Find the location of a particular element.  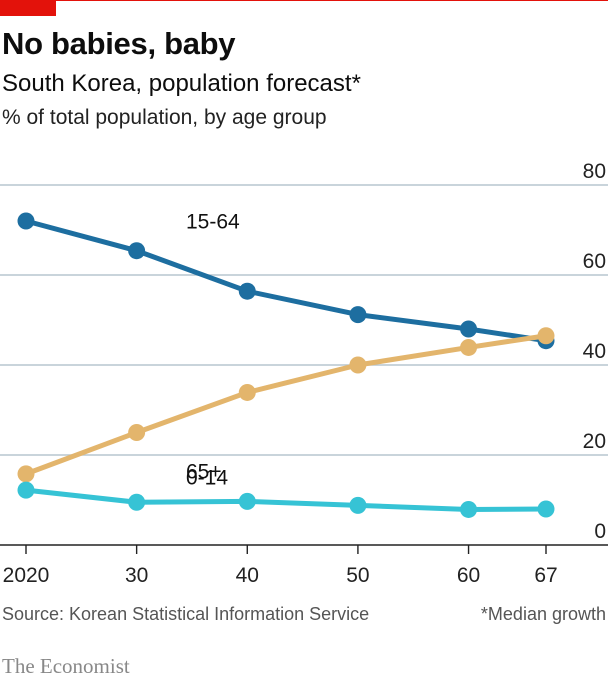

y-axis-ticks: 0 20 40 60 80 is located at coordinates (594, 351).